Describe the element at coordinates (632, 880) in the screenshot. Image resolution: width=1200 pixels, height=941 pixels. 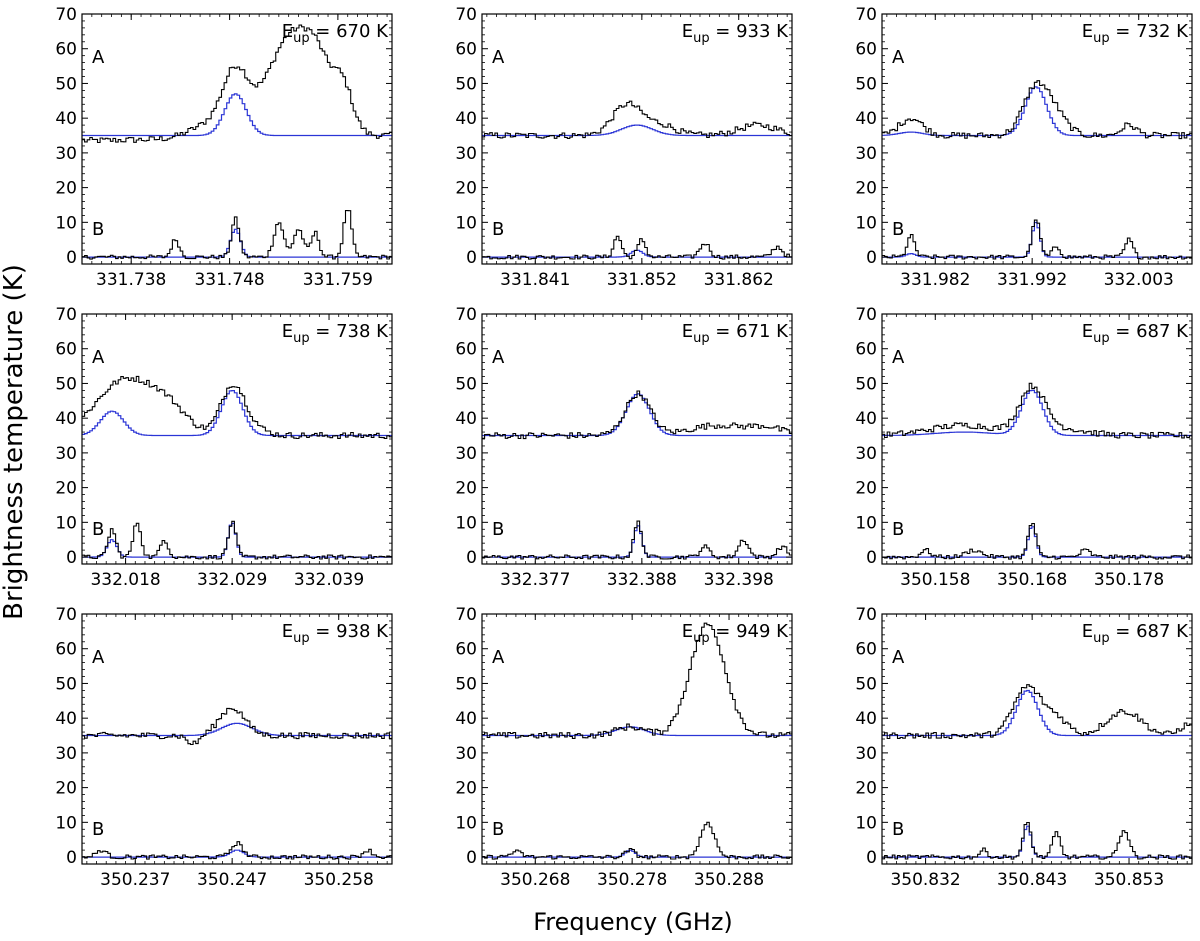
I see `x-tick-label: 350.278` at that location.